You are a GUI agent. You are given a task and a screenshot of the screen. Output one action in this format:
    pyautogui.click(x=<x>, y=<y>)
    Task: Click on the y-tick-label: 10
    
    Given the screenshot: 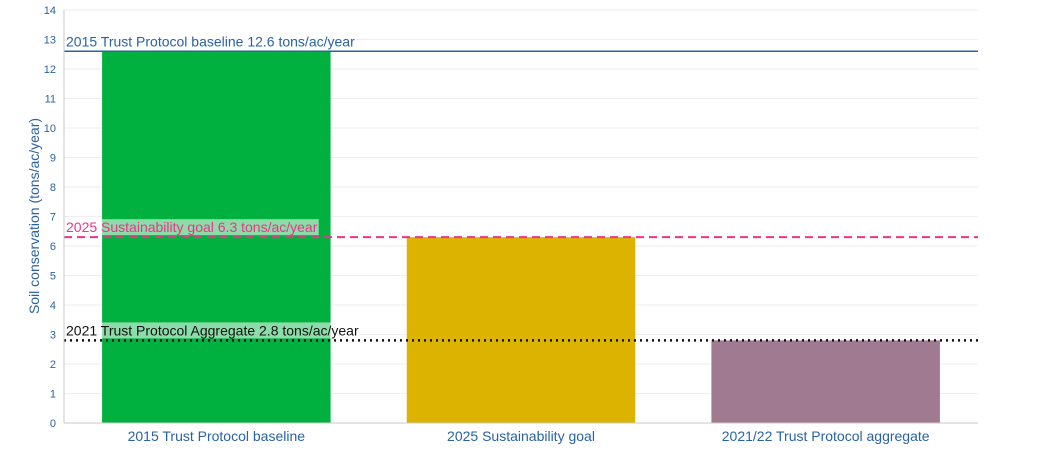 What is the action you would take?
    pyautogui.click(x=50, y=129)
    